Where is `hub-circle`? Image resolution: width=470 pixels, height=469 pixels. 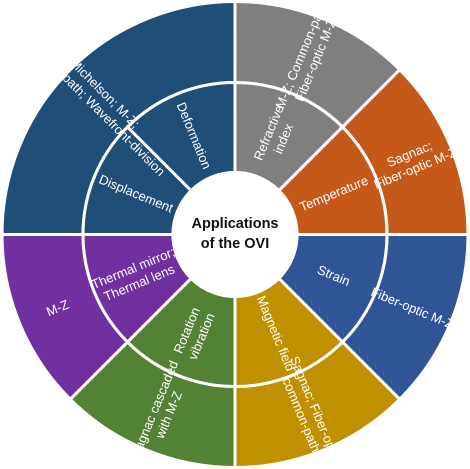 hub-circle is located at coordinates (235, 234).